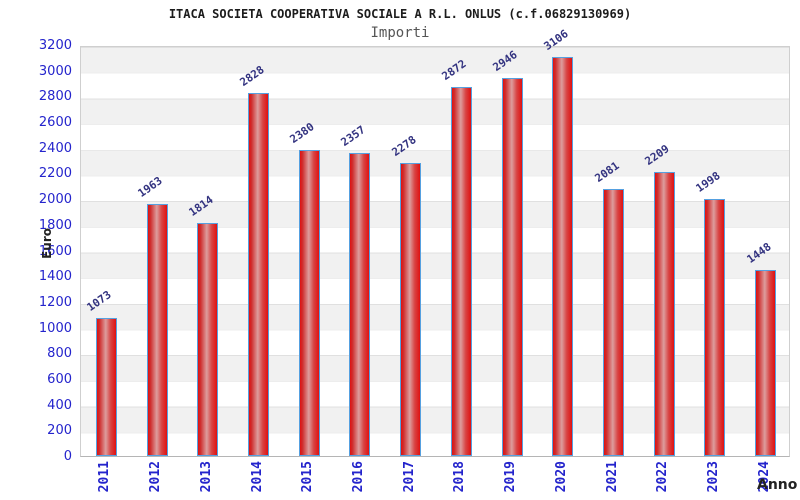 The height and width of the screenshot is (500, 800). Describe the element at coordinates (55, 328) in the screenshot. I see `y-tick-1000: 1000` at that location.